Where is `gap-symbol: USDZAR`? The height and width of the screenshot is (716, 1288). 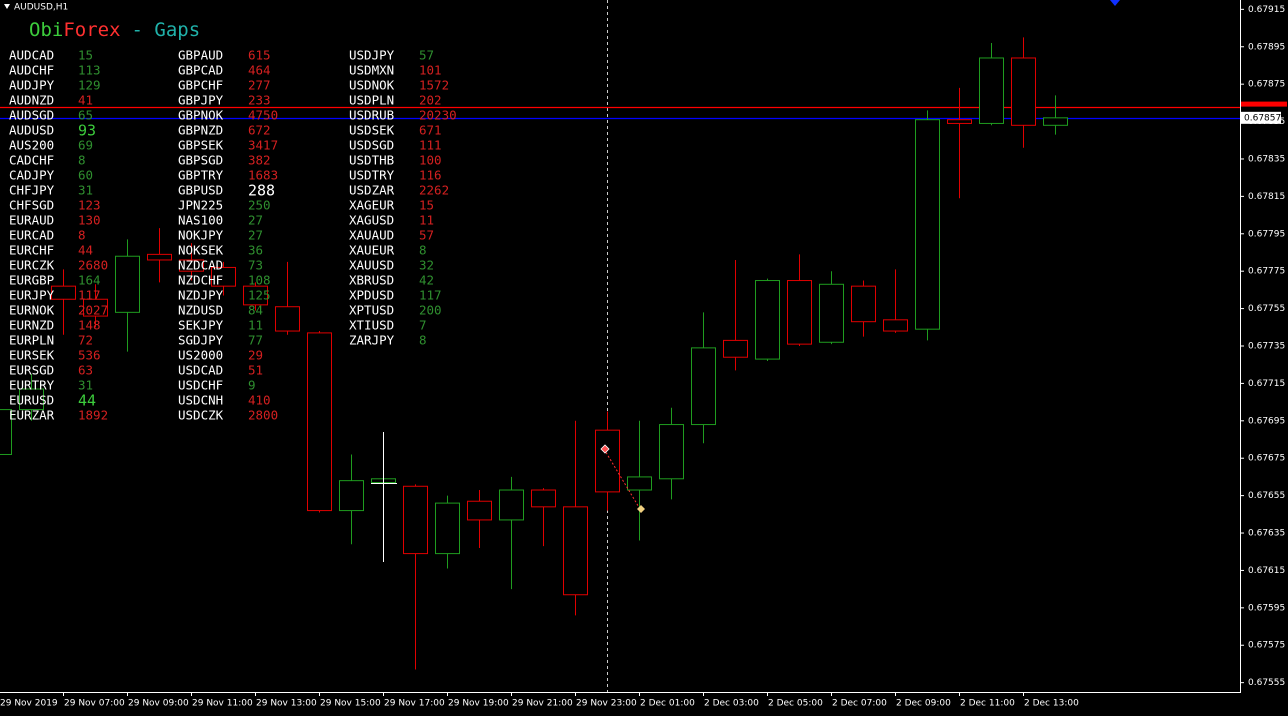 gap-symbol: USDZAR is located at coordinates (372, 190).